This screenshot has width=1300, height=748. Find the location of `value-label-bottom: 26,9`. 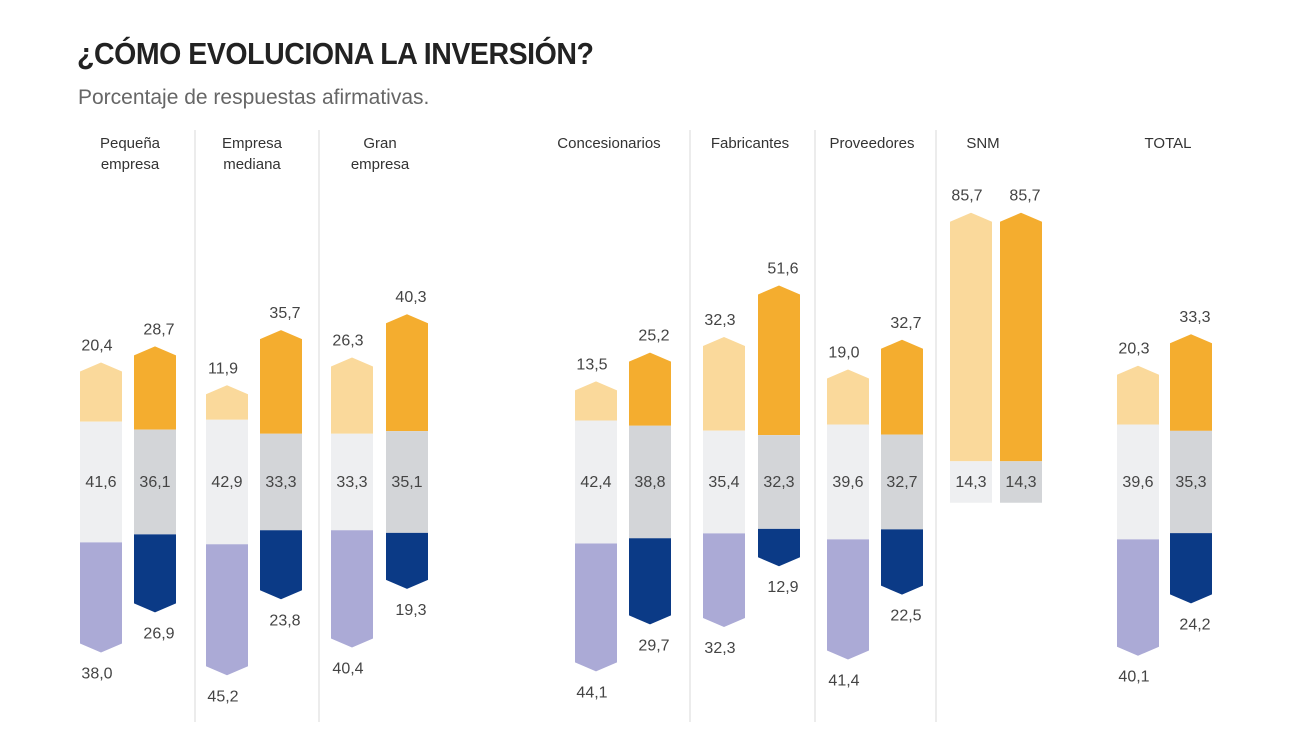

value-label-bottom: 26,9 is located at coordinates (158, 633).